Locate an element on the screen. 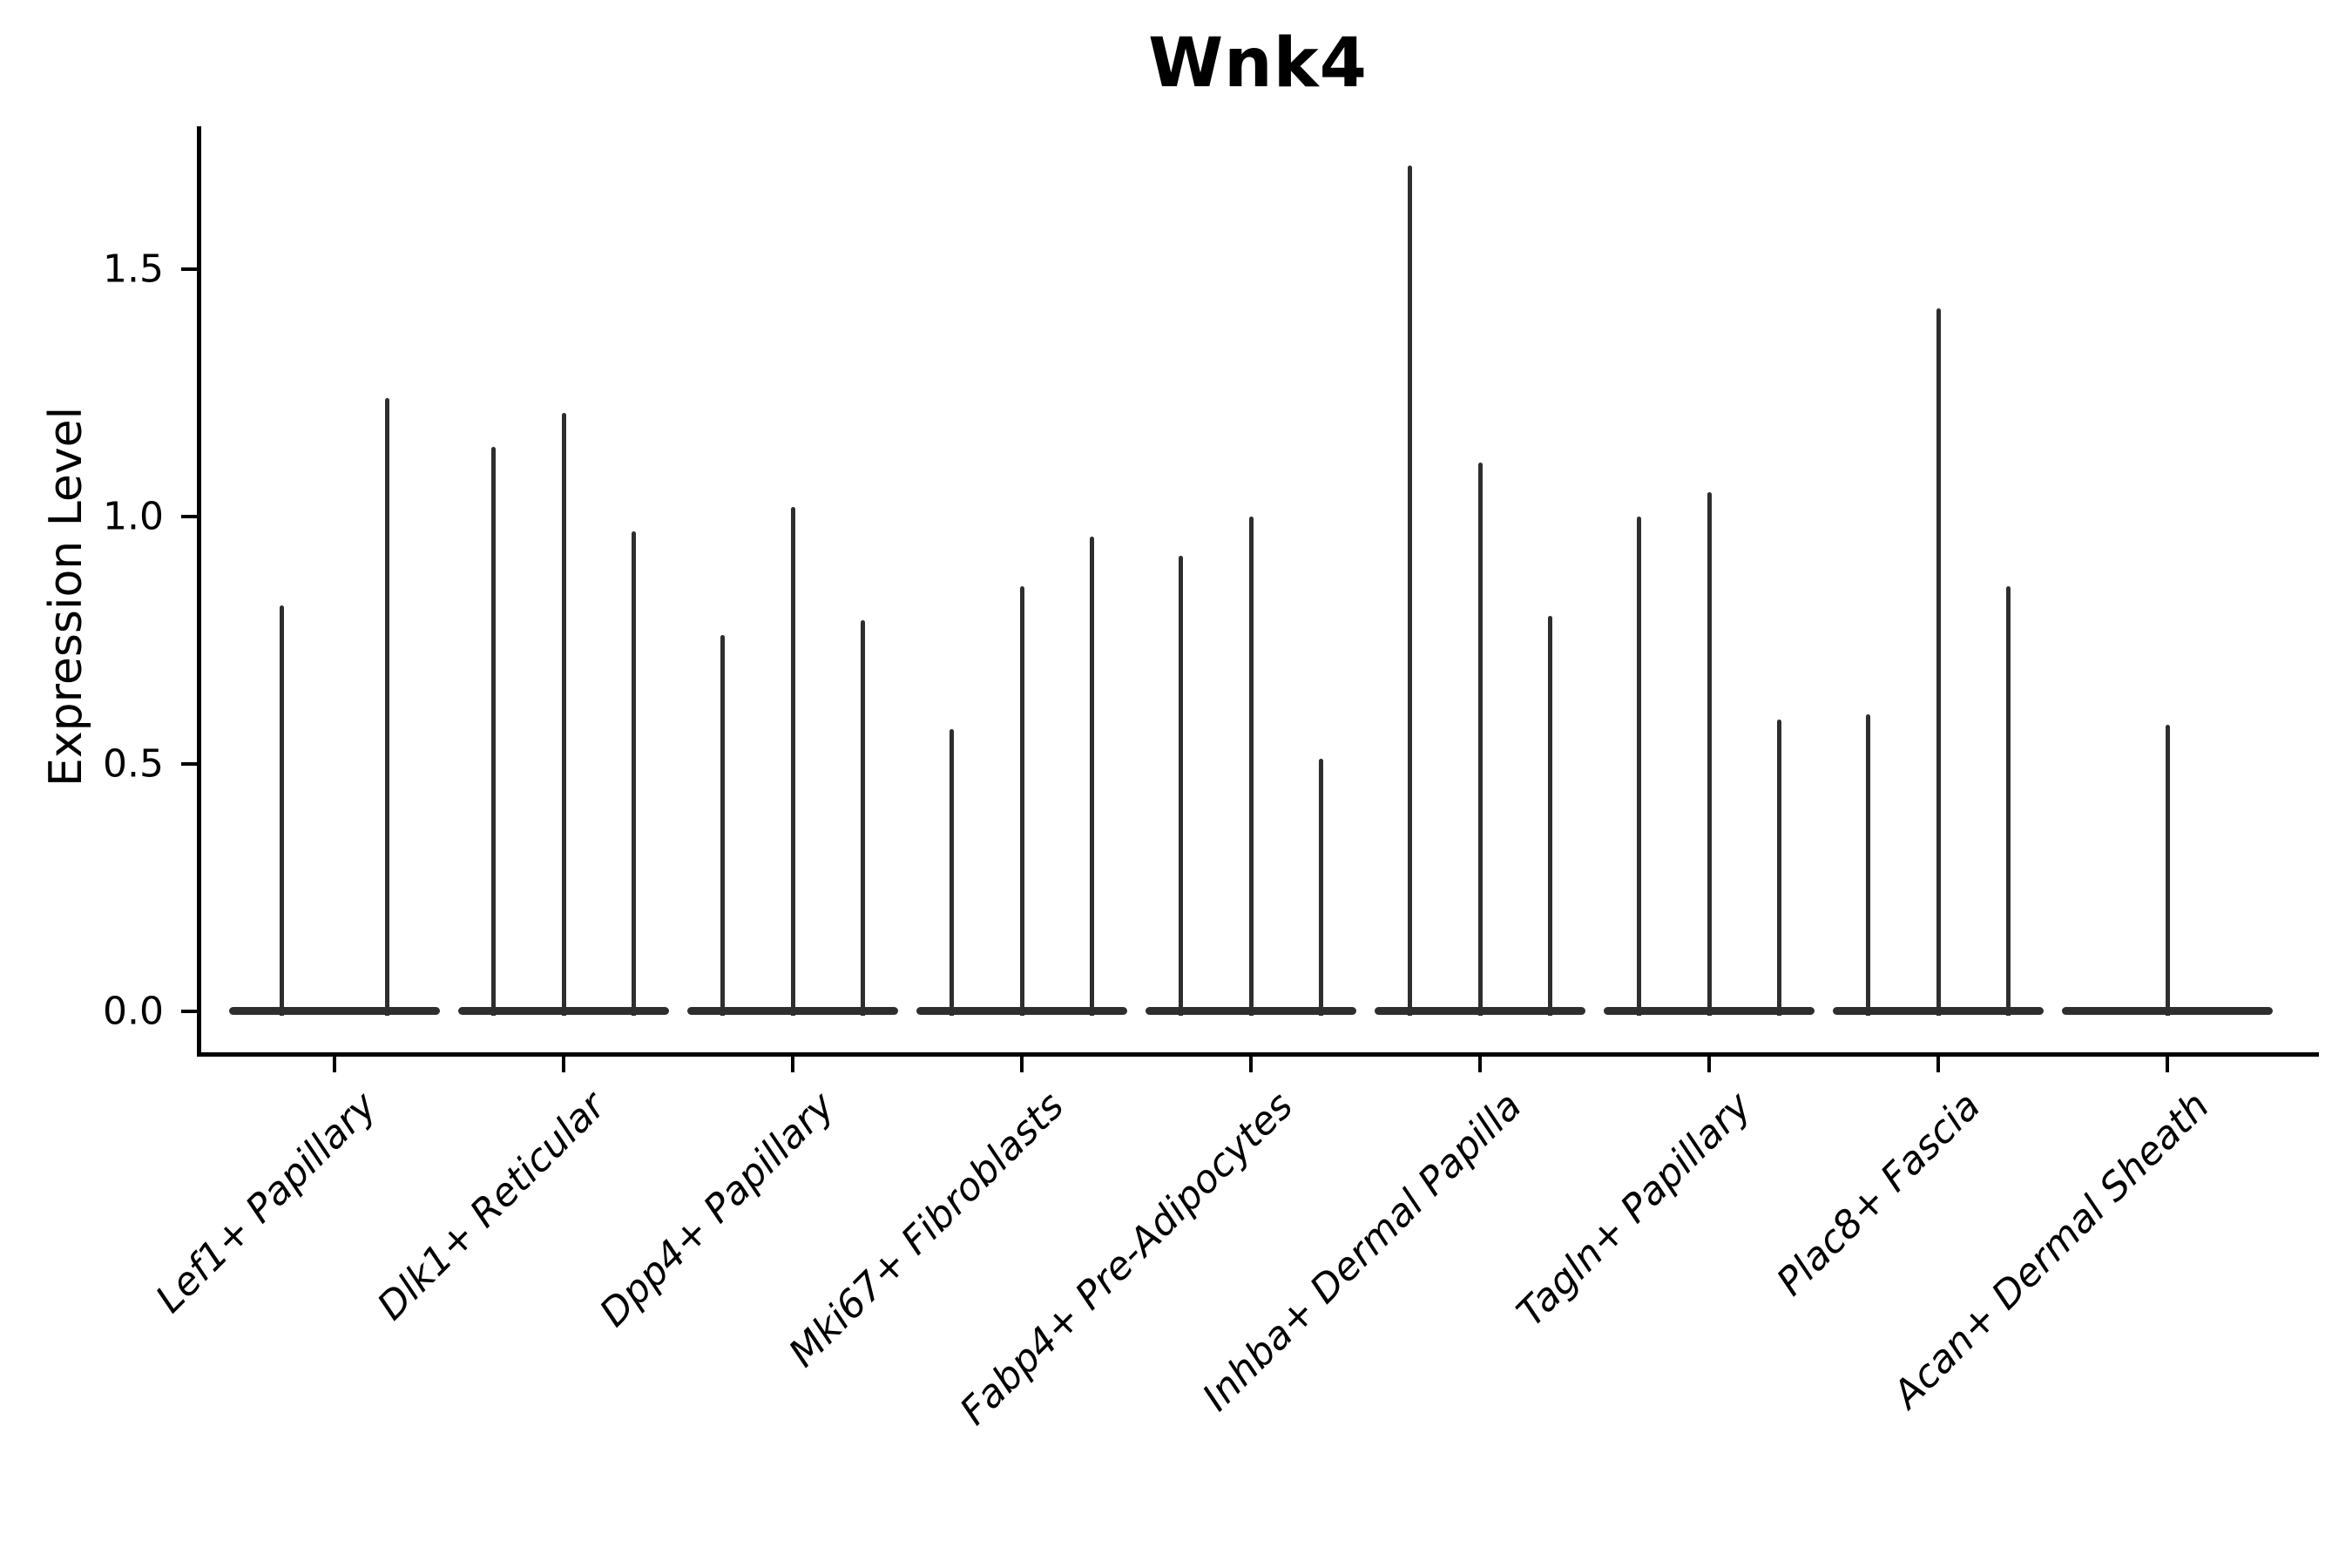 The image size is (2352, 1568). x-tick-label: Dpp4+ Papillary is located at coordinates (717, 1210).